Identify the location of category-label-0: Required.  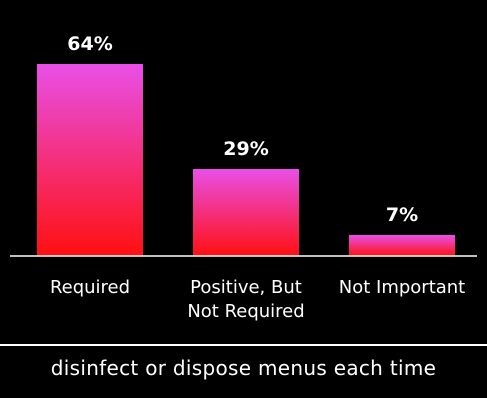
(90, 287).